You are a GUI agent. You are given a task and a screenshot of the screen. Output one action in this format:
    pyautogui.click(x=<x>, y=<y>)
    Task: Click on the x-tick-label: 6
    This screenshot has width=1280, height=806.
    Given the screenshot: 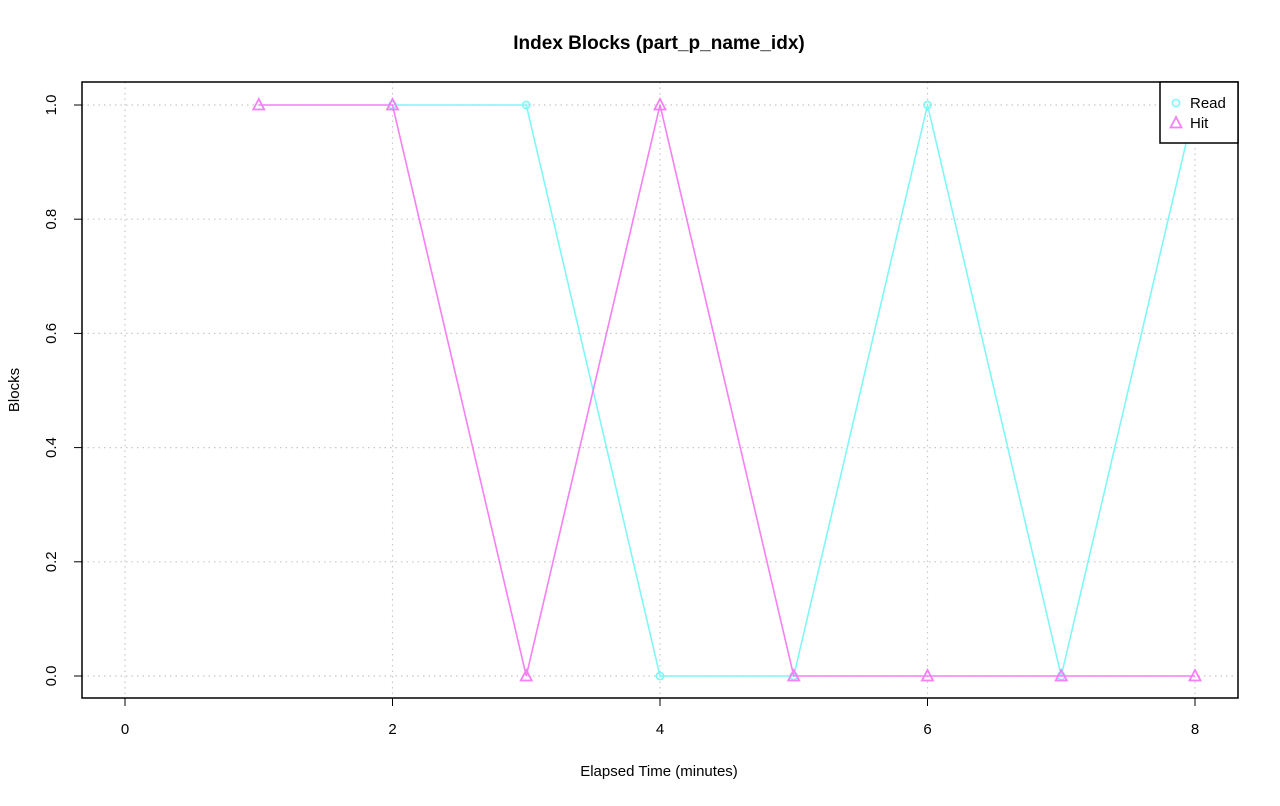 What is the action you would take?
    pyautogui.click(x=927, y=729)
    